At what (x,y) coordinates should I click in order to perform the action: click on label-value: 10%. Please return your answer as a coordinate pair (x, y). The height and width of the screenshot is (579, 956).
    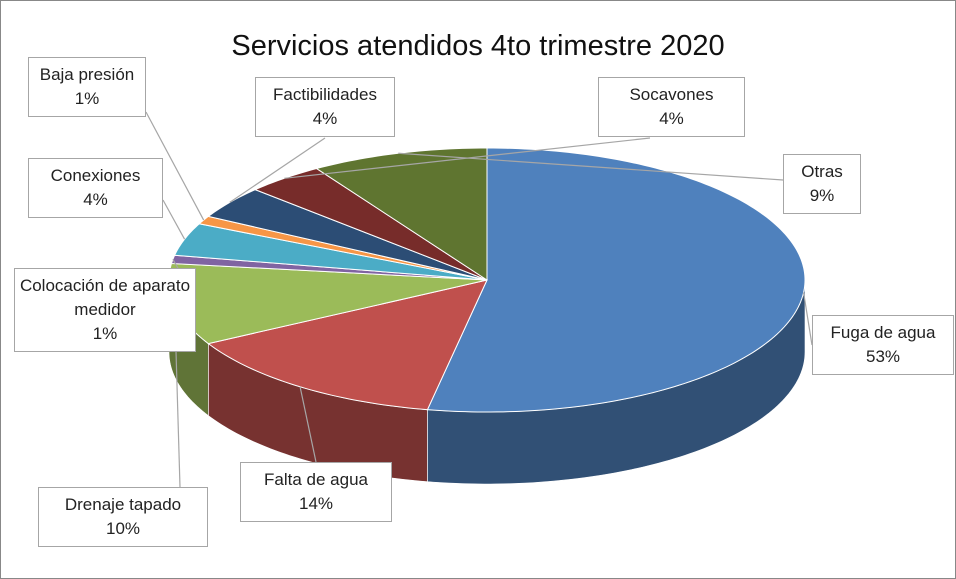
    Looking at the image, I should click on (123, 528).